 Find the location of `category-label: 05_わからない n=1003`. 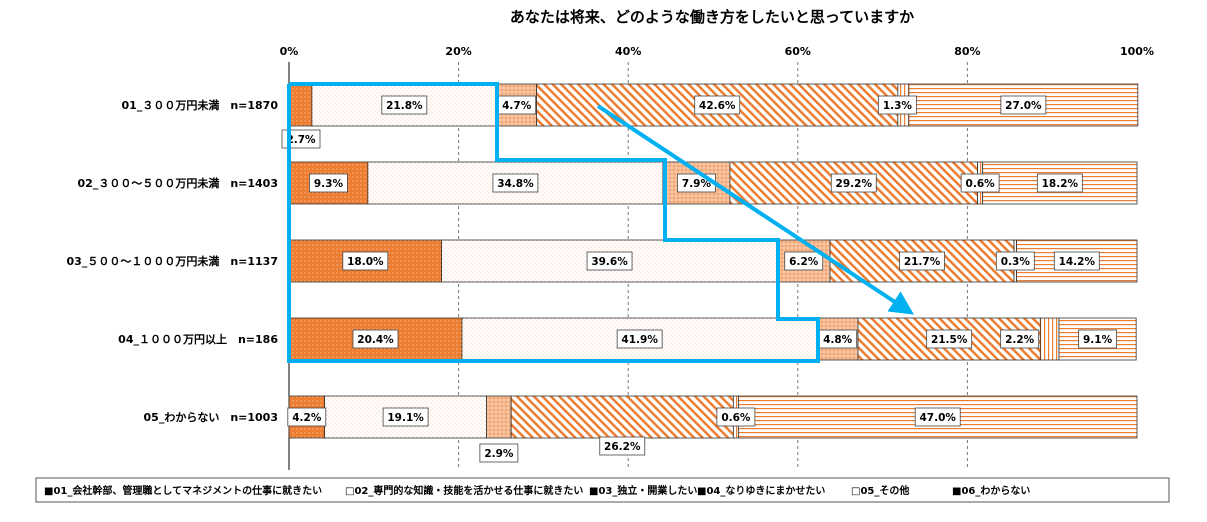

category-label: 05_わからない n=1003 is located at coordinates (211, 417).